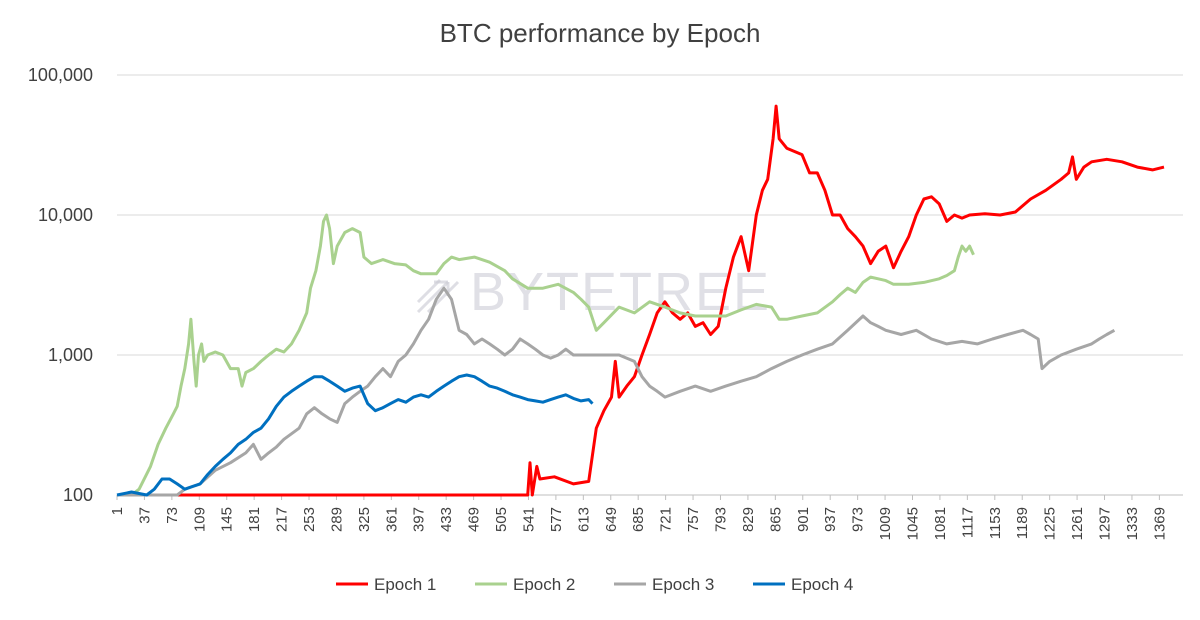 The height and width of the screenshot is (620, 1200). I want to click on x-tick-label: 109, so click(199, 519).